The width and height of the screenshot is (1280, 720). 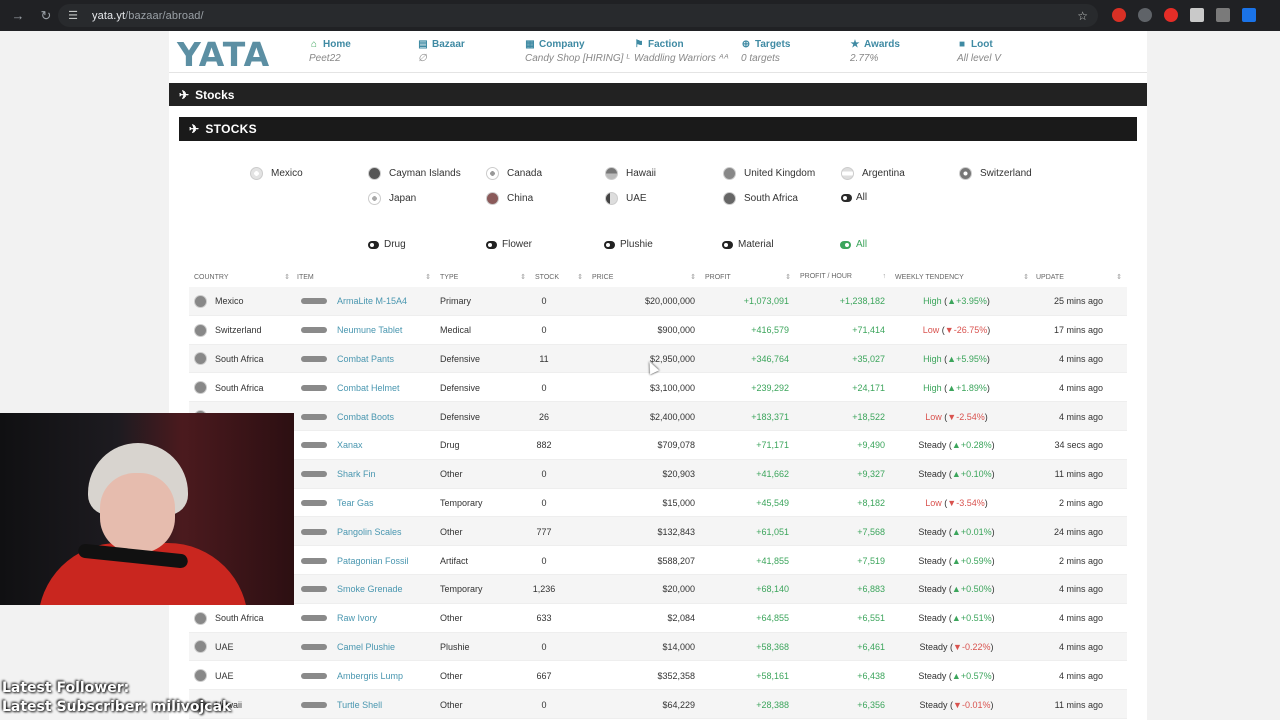 What do you see at coordinates (73, 16) in the screenshot?
I see `site-info-icon: ☰` at bounding box center [73, 16].